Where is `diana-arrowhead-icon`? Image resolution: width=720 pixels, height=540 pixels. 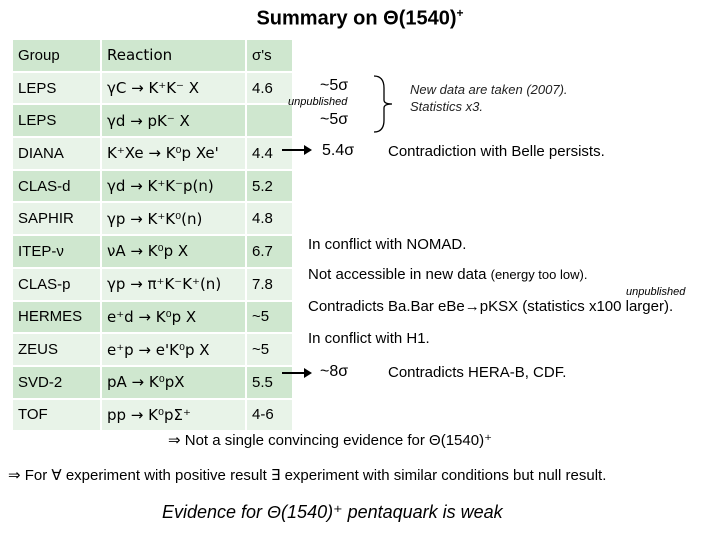
diana-arrowhead-icon is located at coordinates (308, 150).